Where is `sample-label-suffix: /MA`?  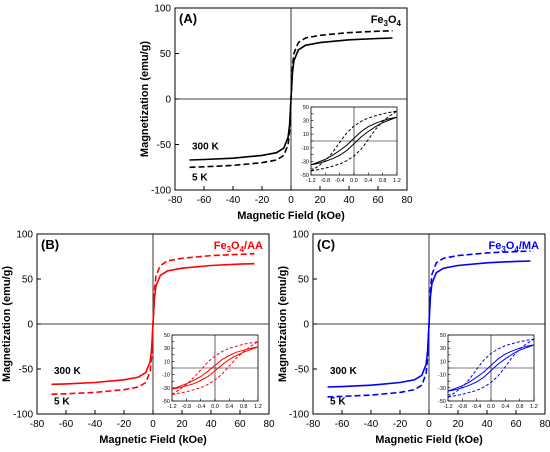
sample-label-suffix: /MA is located at coordinates (529, 246).